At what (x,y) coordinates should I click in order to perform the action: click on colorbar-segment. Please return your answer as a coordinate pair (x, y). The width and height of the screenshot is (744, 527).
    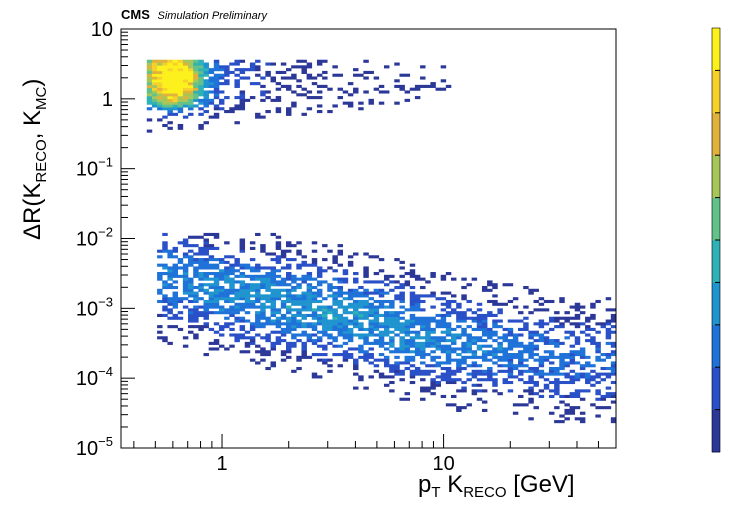
    Looking at the image, I should click on (716, 60).